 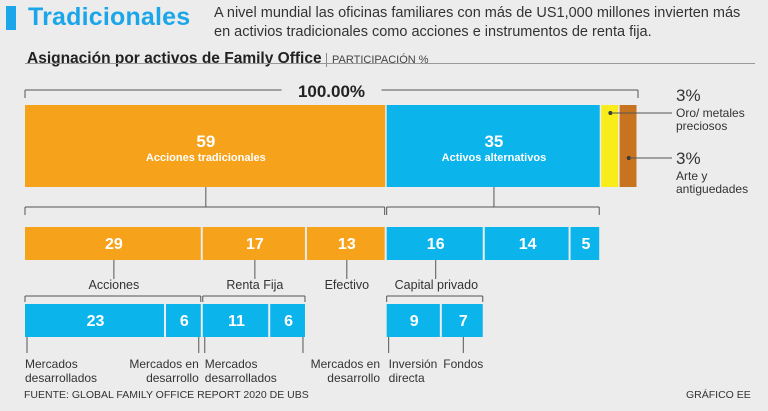 What do you see at coordinates (712, 182) in the screenshot?
I see `art-label: Arte y antiguedades` at bounding box center [712, 182].